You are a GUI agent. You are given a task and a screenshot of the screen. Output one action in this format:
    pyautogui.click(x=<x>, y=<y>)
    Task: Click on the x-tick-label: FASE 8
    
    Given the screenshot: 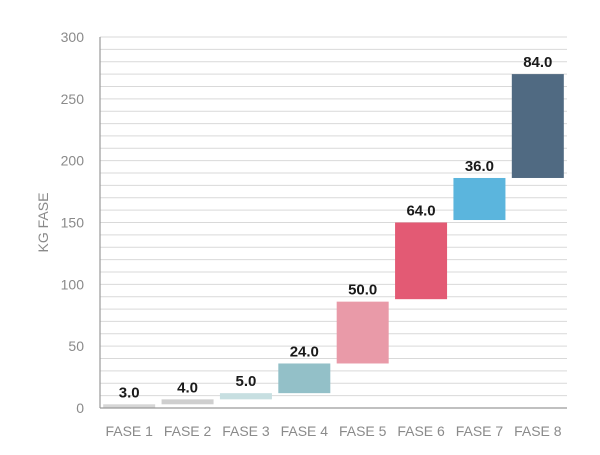 What is the action you would take?
    pyautogui.click(x=538, y=431)
    